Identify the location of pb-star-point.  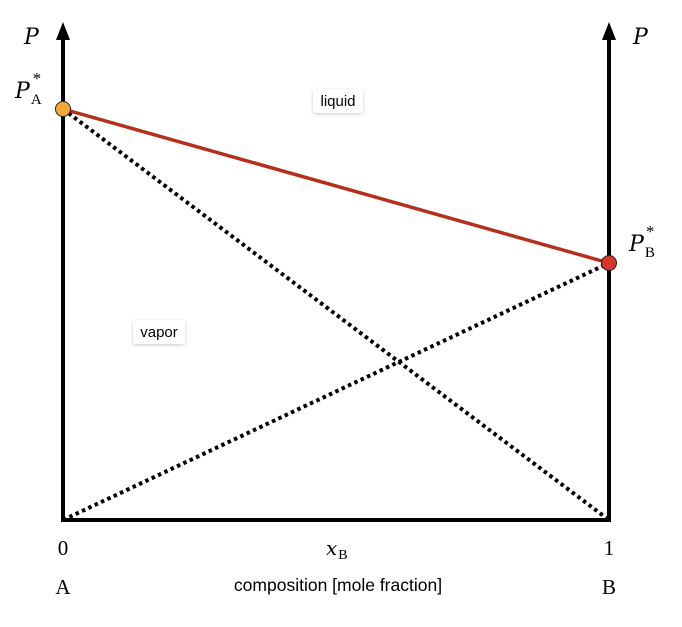
(609, 263).